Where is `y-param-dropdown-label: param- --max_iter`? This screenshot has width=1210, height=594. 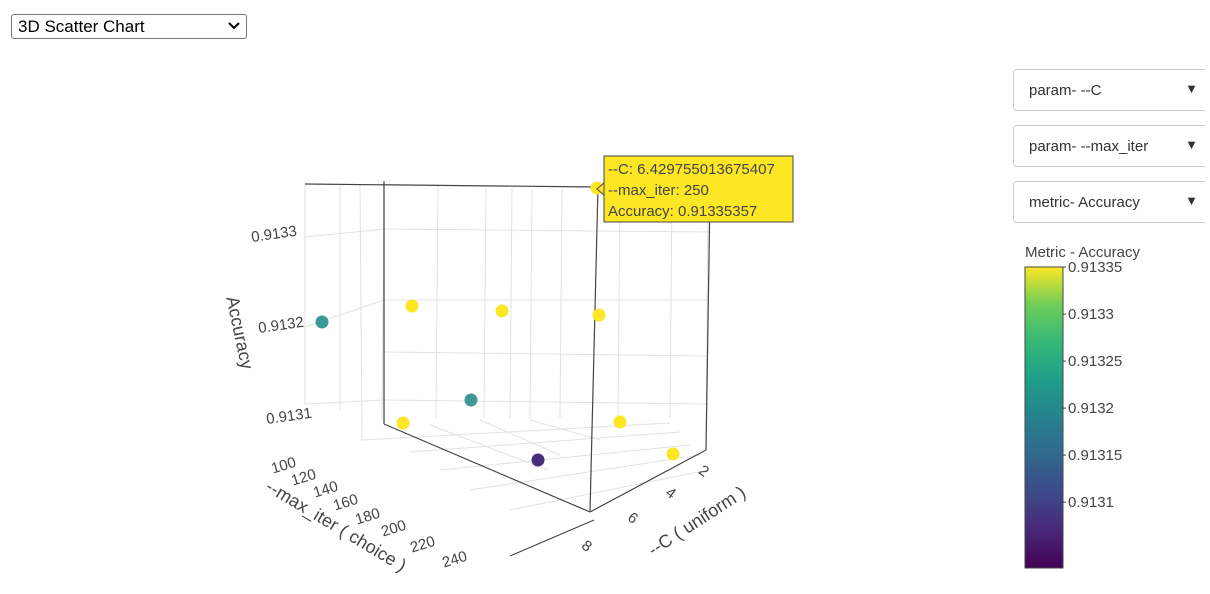
y-param-dropdown-label: param- --max_iter is located at coordinates (1089, 146).